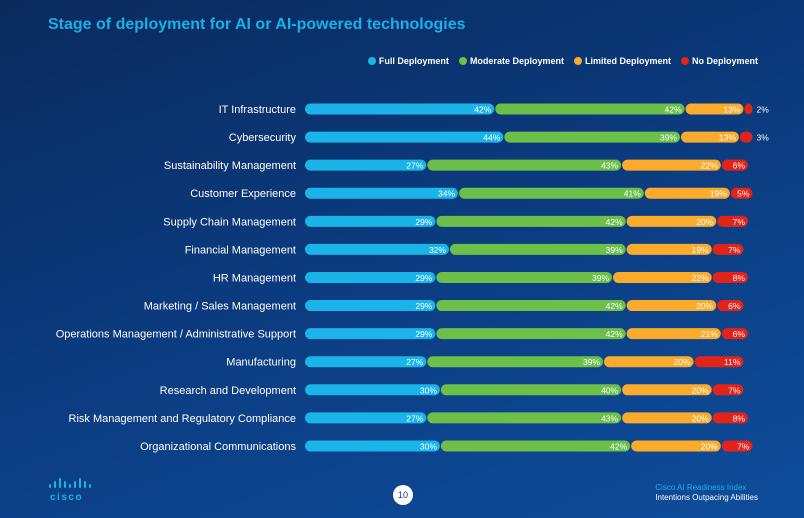 Image resolution: width=804 pixels, height=518 pixels. Describe the element at coordinates (403, 495) in the screenshot. I see `page-number: 10` at that location.